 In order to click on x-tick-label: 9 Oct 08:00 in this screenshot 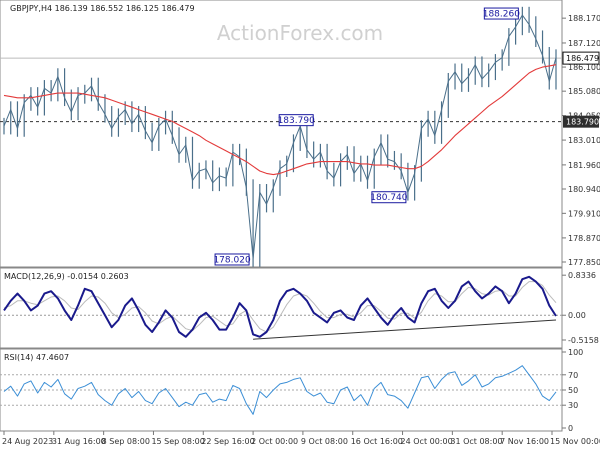, I will do `click(324, 441)`.